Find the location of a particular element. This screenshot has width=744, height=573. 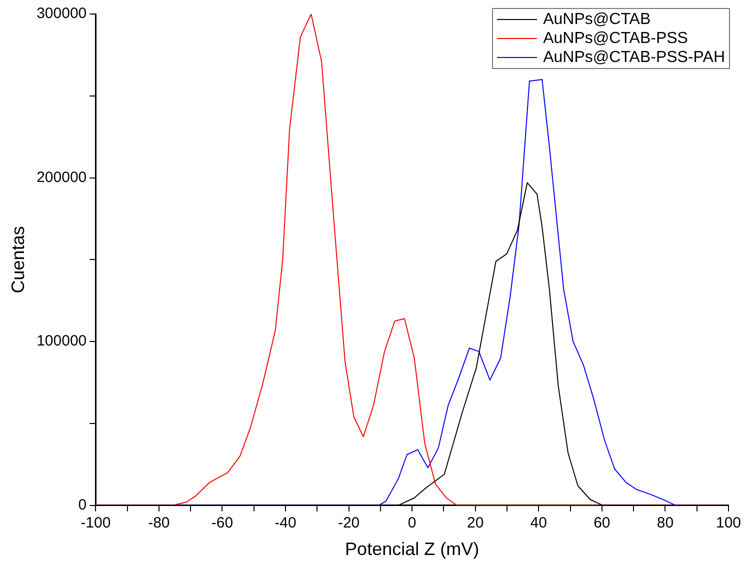

x-tick-label: -20 is located at coordinates (349, 523).